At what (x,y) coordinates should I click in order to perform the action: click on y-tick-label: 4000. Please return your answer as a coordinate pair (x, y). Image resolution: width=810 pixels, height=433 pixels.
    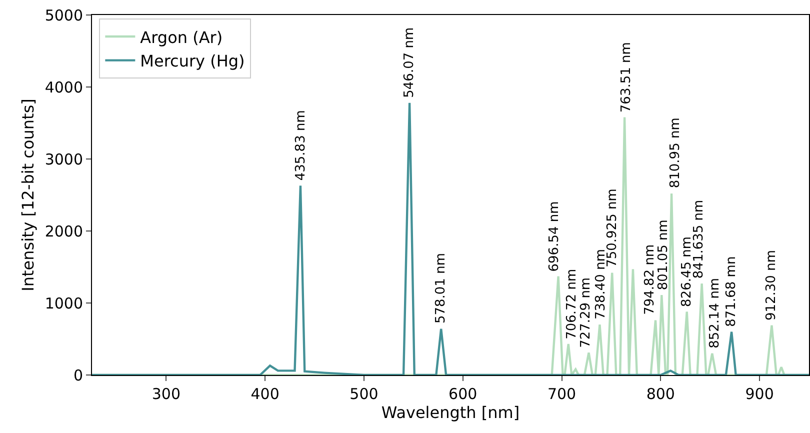
    Looking at the image, I should click on (63, 87).